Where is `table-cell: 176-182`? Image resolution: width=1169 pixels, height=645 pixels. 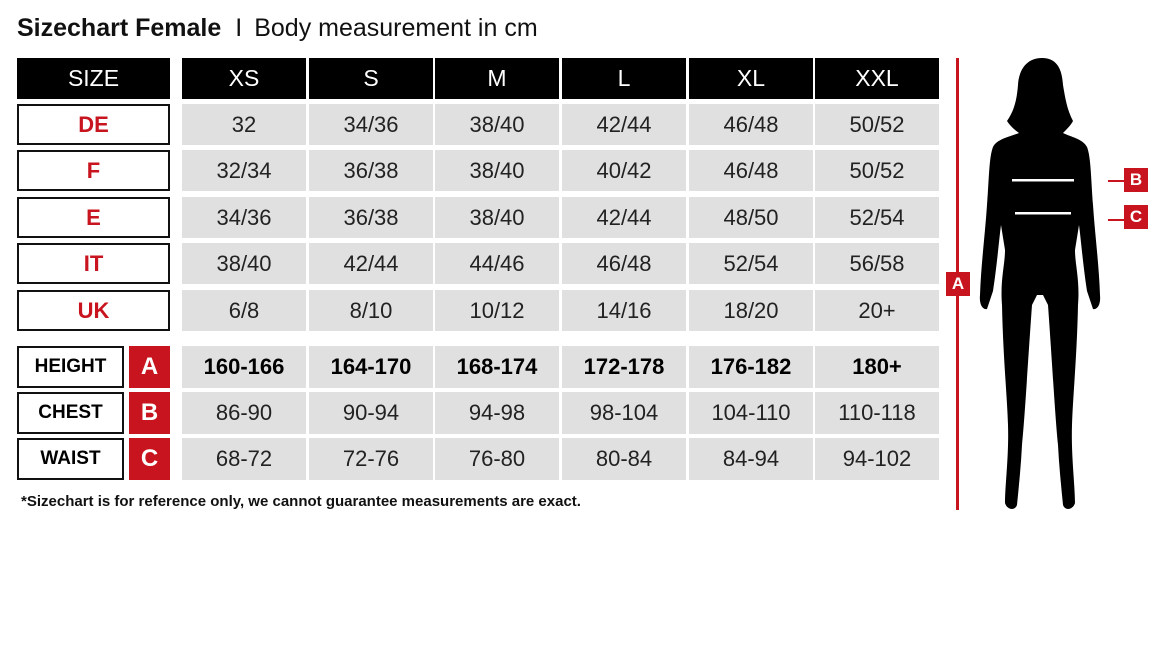 table-cell: 176-182 is located at coordinates (751, 367).